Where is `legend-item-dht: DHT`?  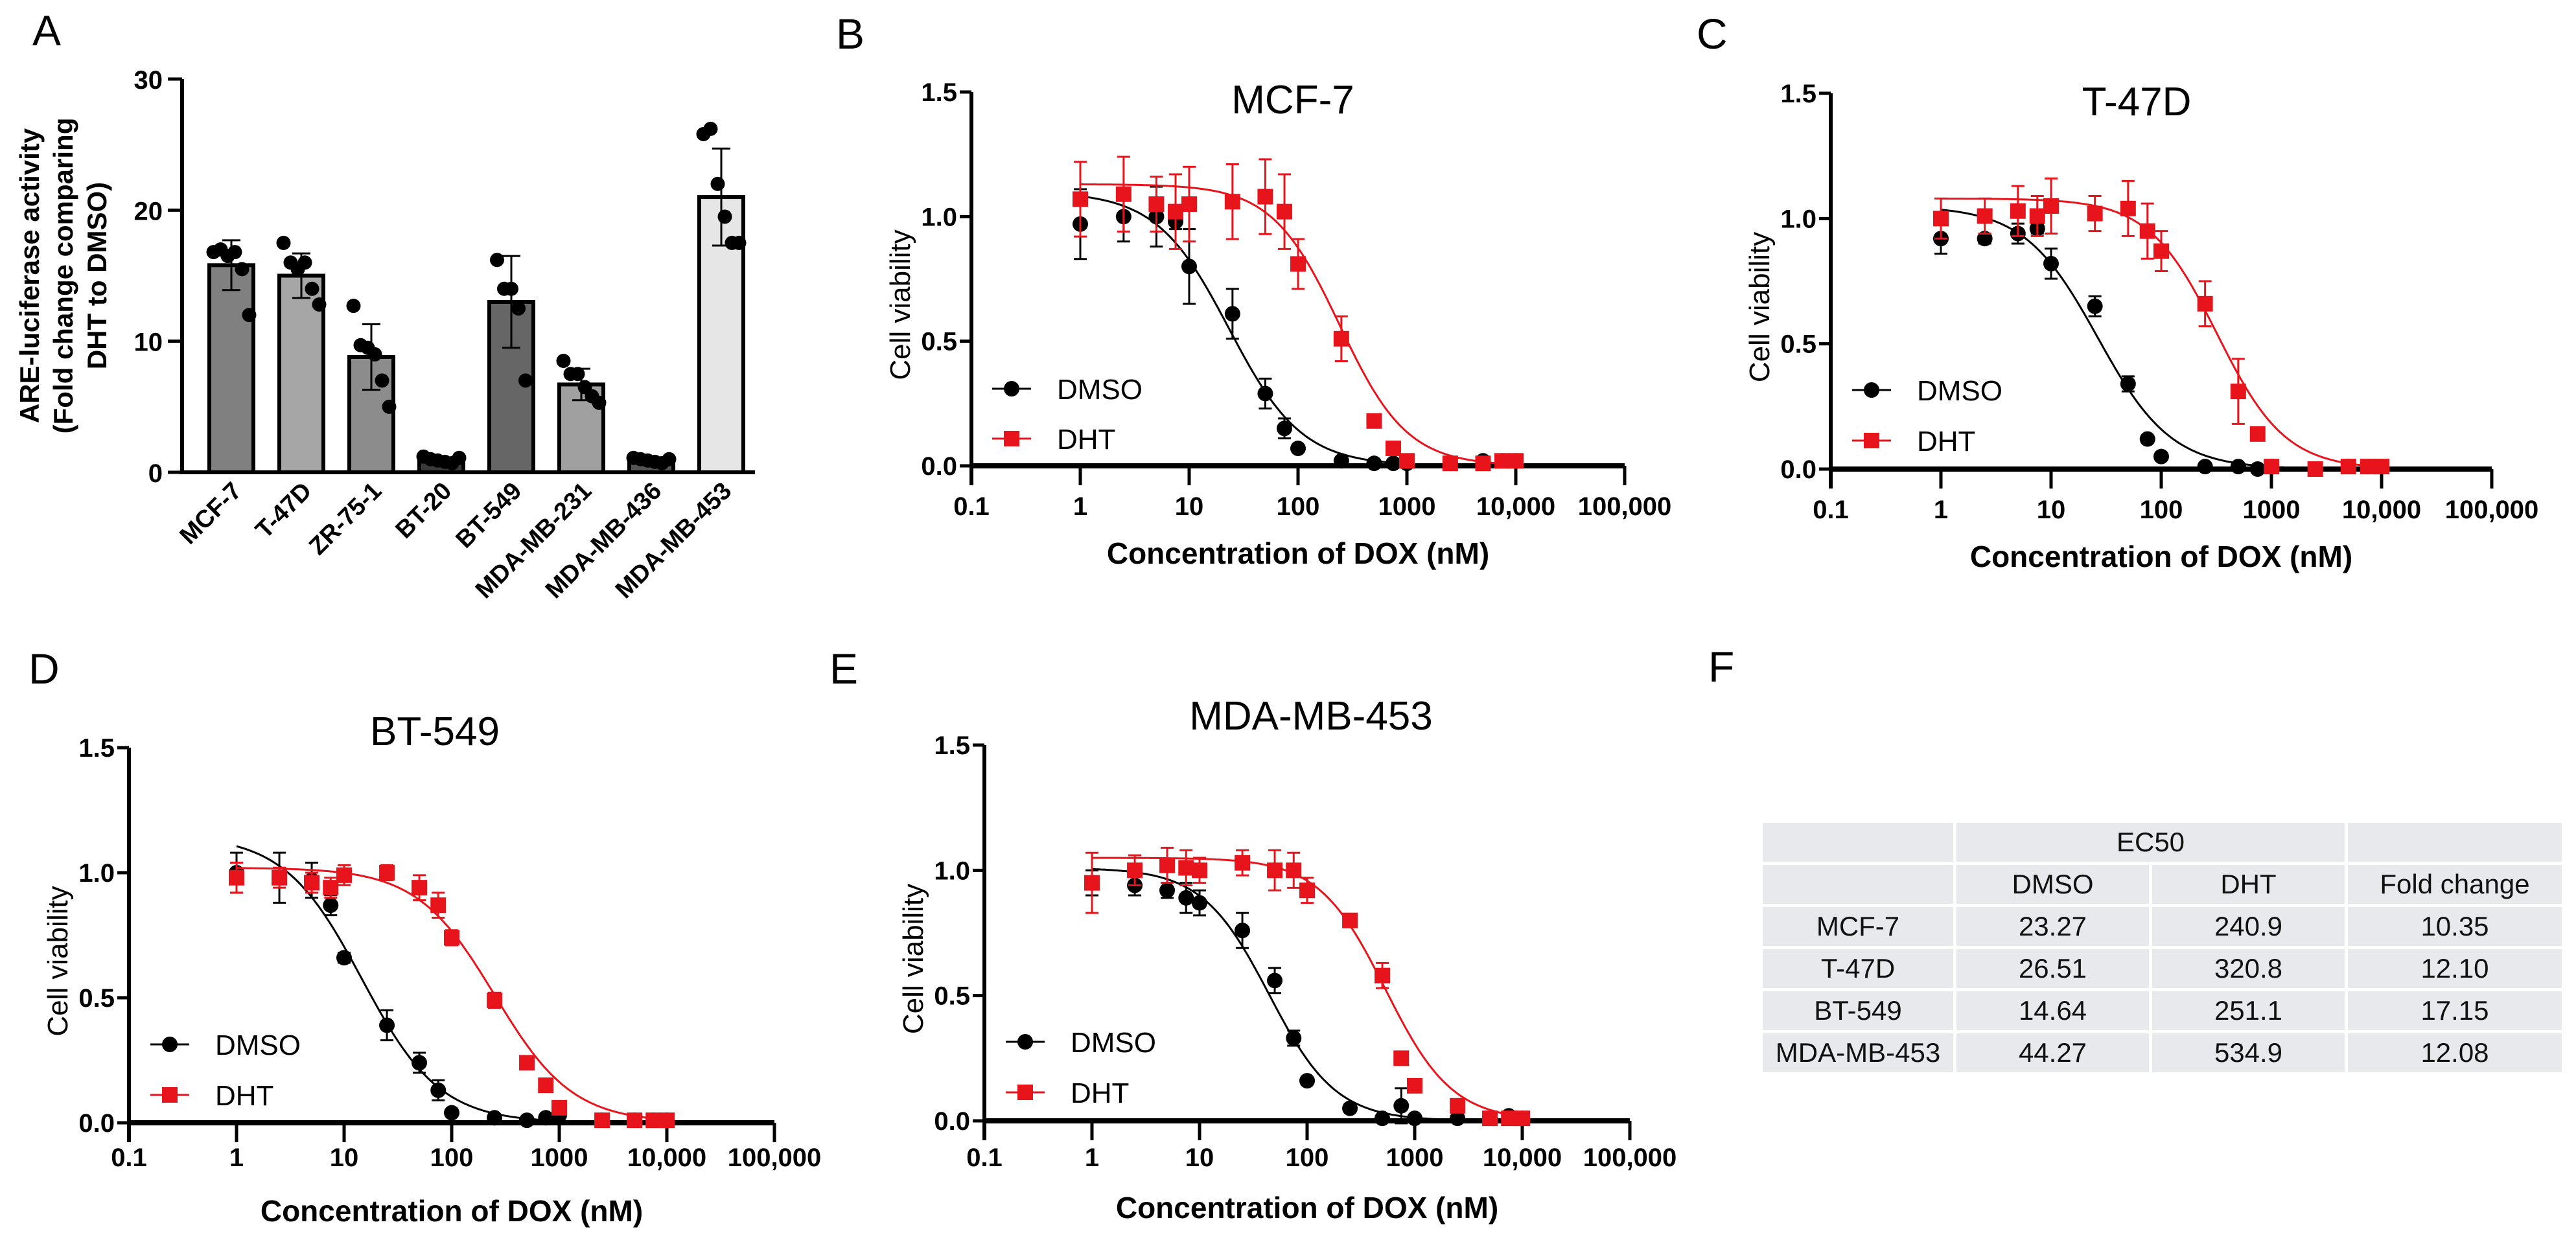
legend-item-dht: DHT is located at coordinates (212, 1096).